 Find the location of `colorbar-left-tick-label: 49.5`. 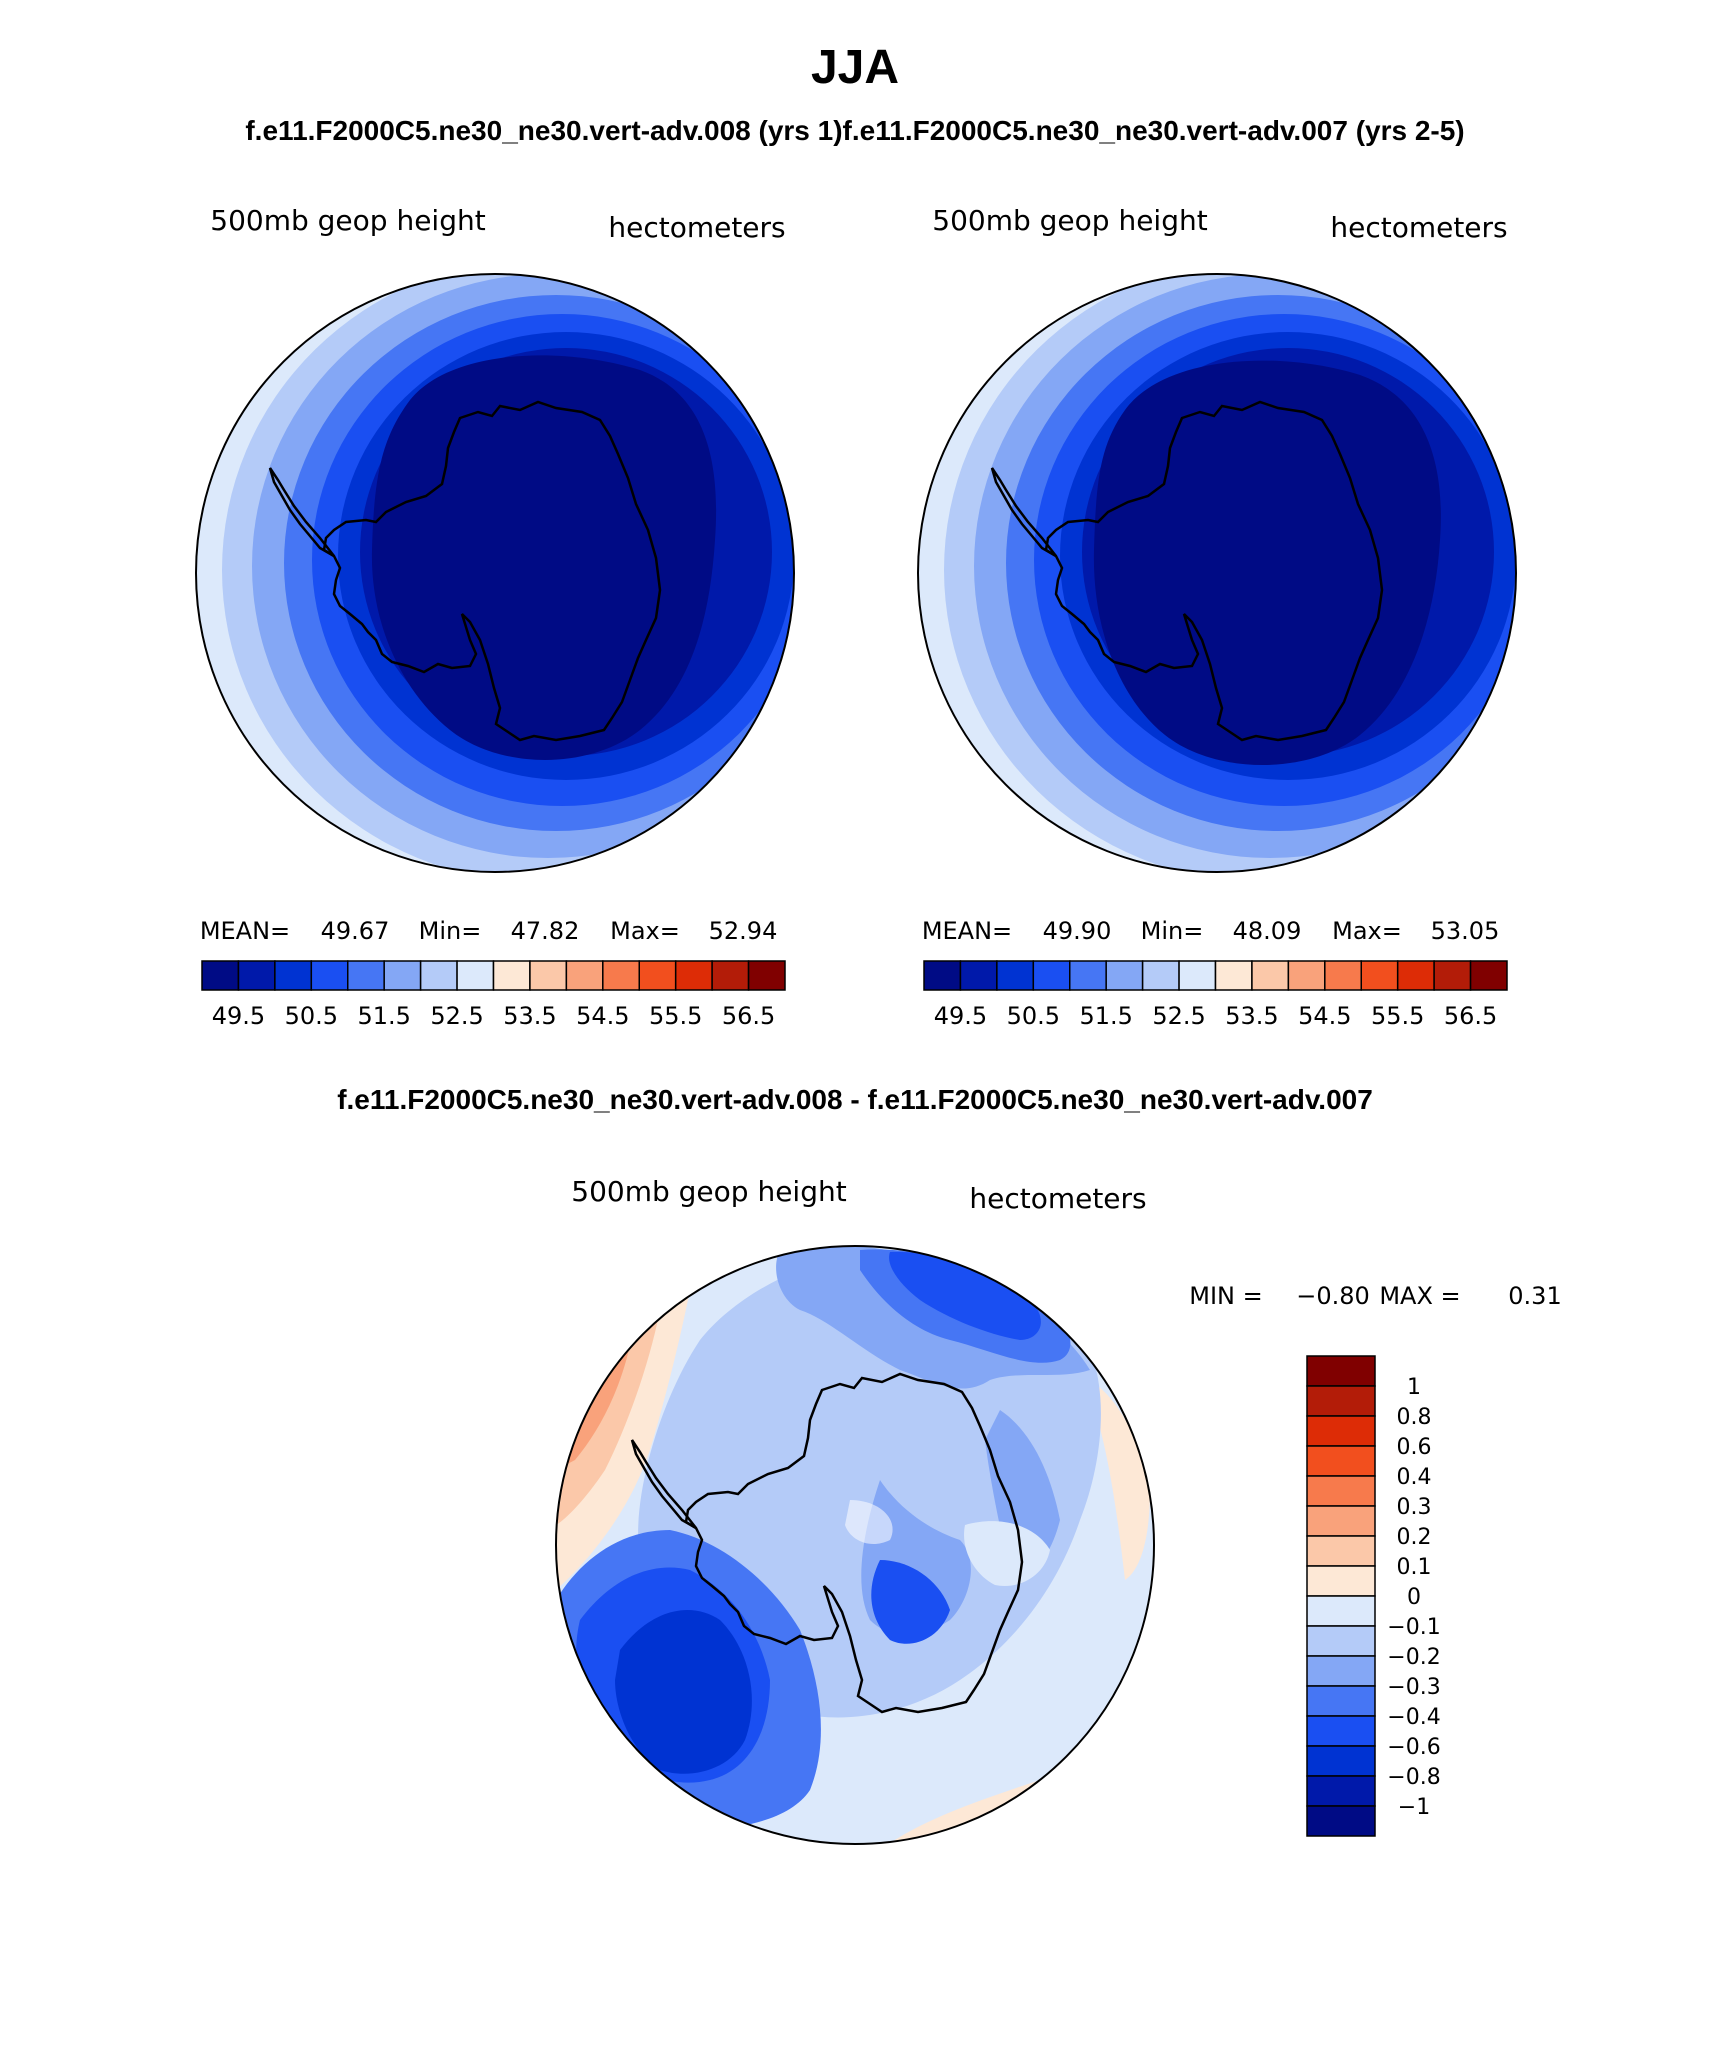

colorbar-left-tick-label: 49.5 is located at coordinates (238, 1016).